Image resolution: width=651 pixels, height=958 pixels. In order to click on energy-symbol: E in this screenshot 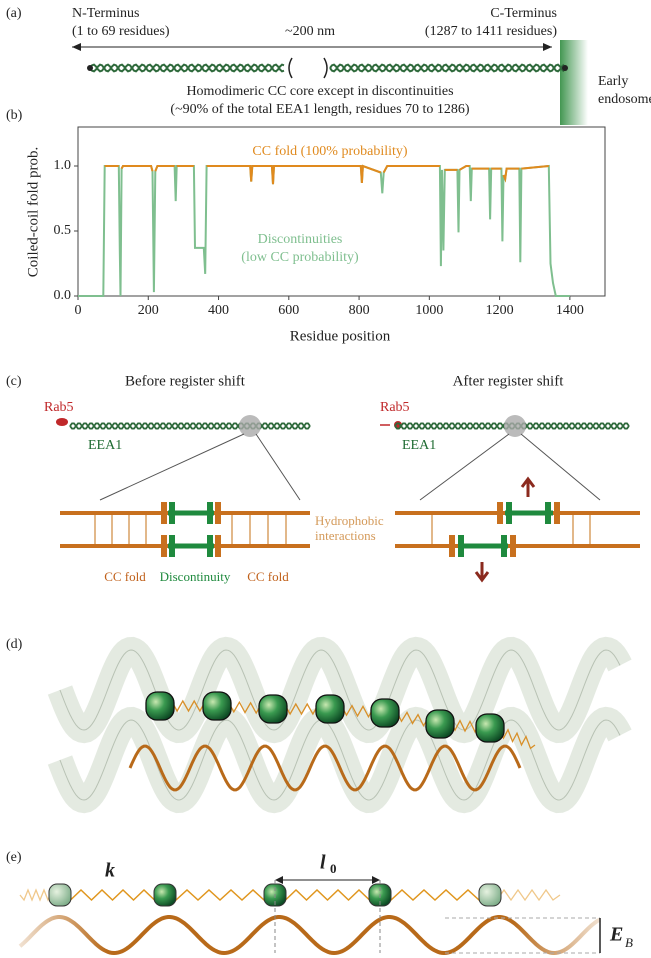, I will do `click(616, 935)`.